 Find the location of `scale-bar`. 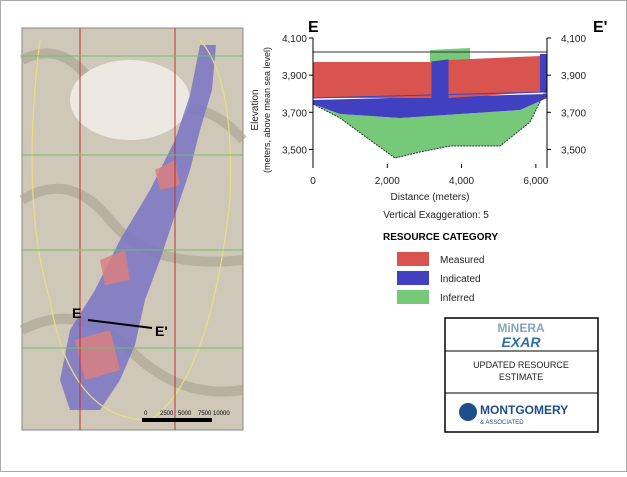

scale-bar is located at coordinates (177, 420).